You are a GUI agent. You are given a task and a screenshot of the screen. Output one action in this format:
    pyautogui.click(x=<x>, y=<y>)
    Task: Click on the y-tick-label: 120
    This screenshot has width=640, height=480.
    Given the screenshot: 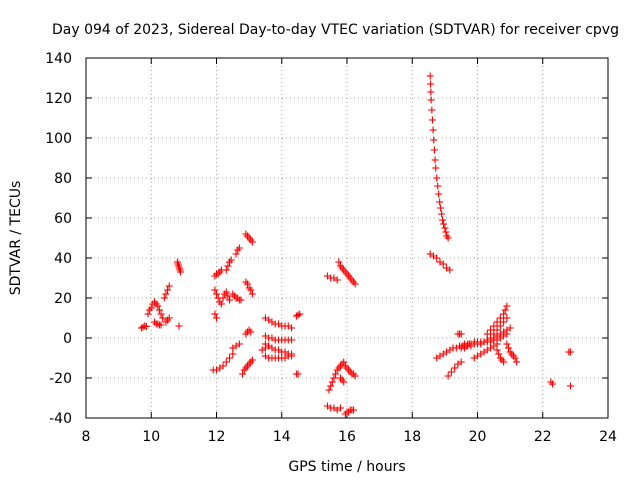 What is the action you would take?
    pyautogui.click(x=58, y=99)
    